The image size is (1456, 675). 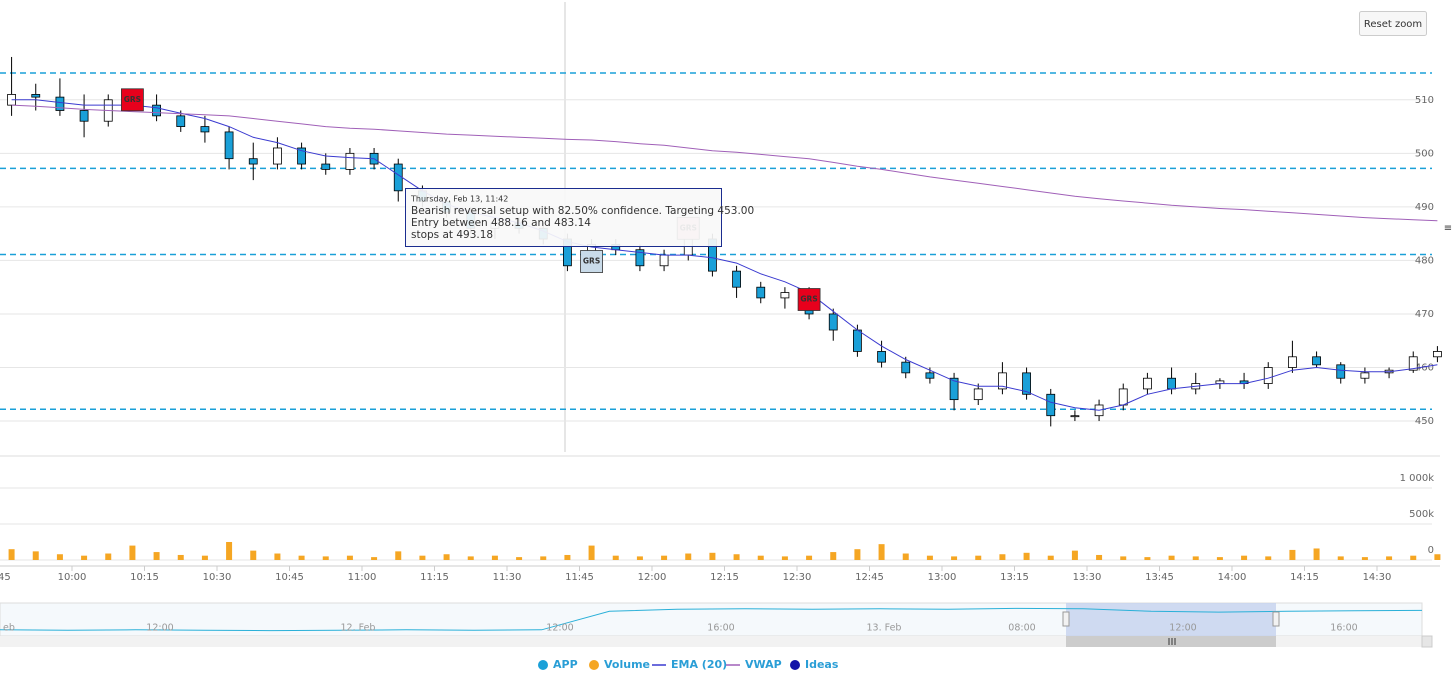 I want to click on x-tick-label: 11:45, so click(x=579, y=577).